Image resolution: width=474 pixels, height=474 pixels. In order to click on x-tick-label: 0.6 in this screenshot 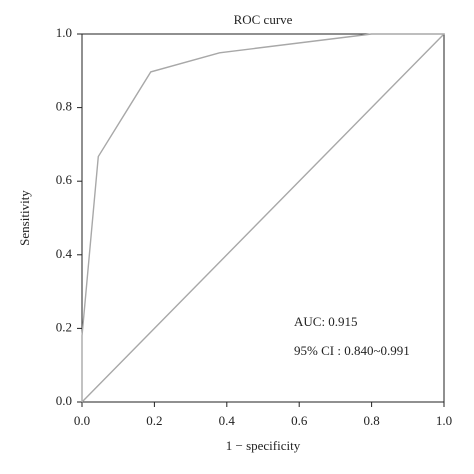, I will do `click(299, 420)`.